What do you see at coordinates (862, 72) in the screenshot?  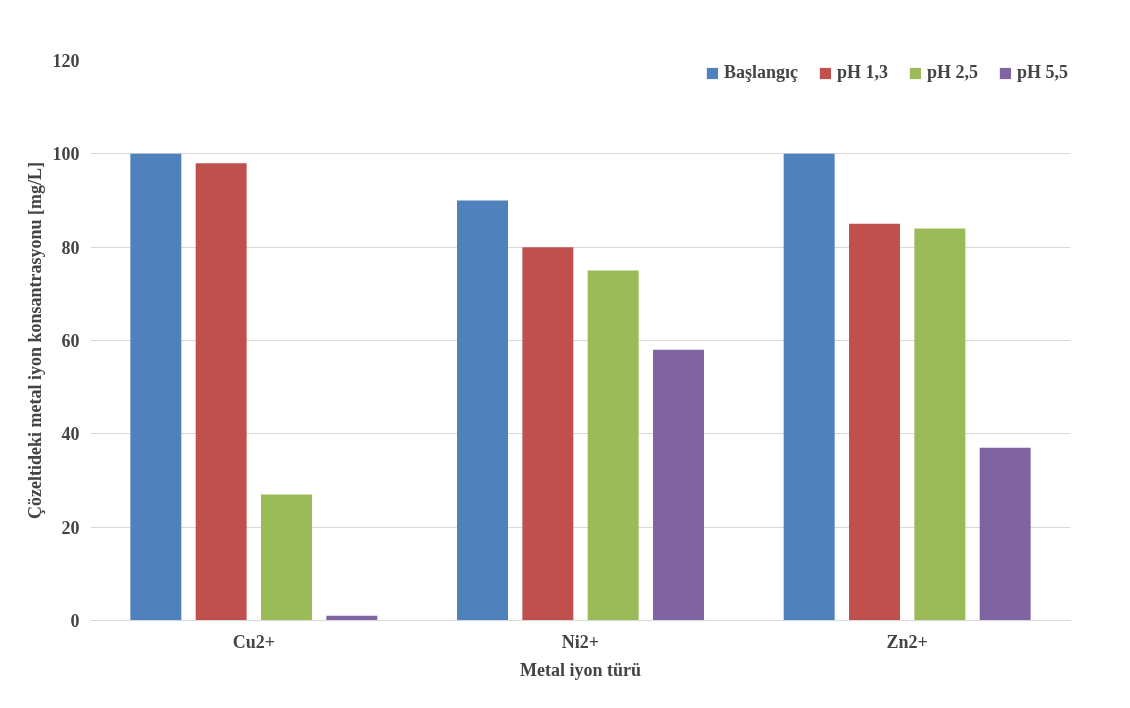 I see `legend-label: pH 1,3` at bounding box center [862, 72].